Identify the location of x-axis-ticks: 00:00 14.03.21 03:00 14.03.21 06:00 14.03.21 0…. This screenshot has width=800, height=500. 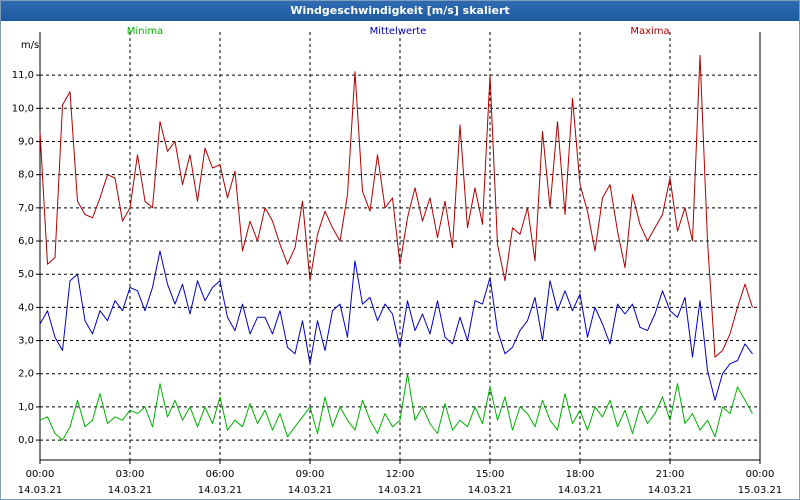
(400, 478).